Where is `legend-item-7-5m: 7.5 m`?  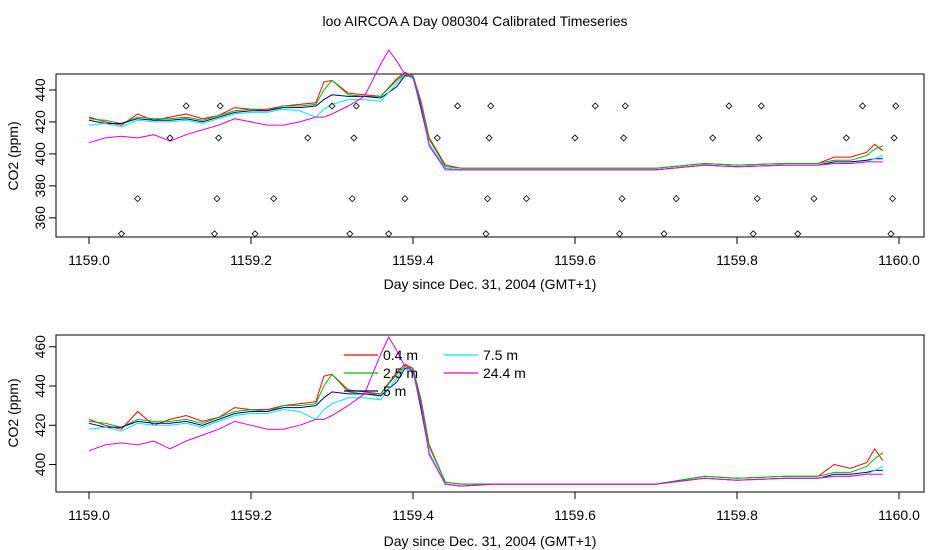
legend-item-7-5m: 7.5 m is located at coordinates (481, 355).